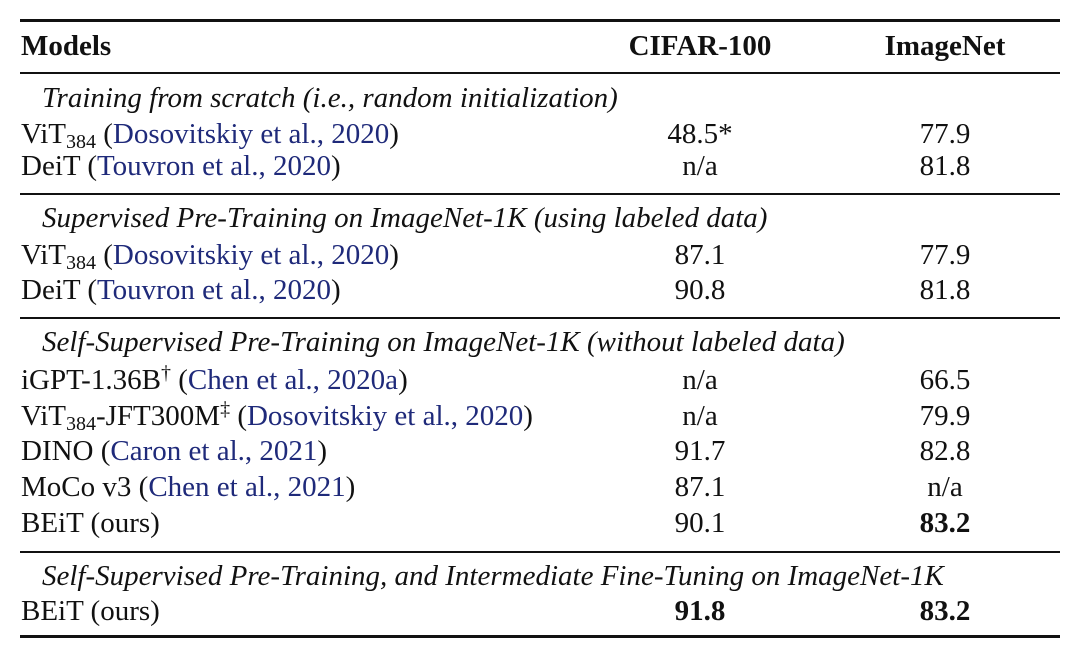 The width and height of the screenshot is (1080, 647). What do you see at coordinates (540, 290) in the screenshot?
I see `table-row: DeiT (Touvron et al., 2020) 90.8 81.8` at bounding box center [540, 290].